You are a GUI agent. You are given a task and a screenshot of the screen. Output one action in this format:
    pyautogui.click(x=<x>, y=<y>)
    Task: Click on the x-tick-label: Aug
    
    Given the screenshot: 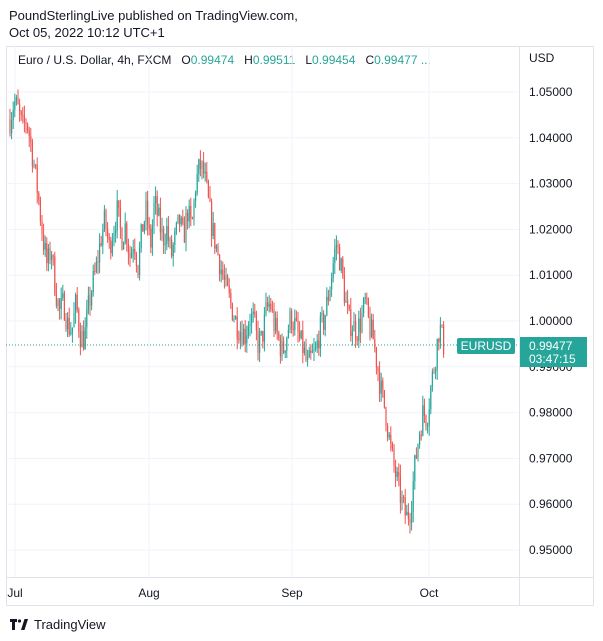 What is the action you would take?
    pyautogui.click(x=148, y=593)
    